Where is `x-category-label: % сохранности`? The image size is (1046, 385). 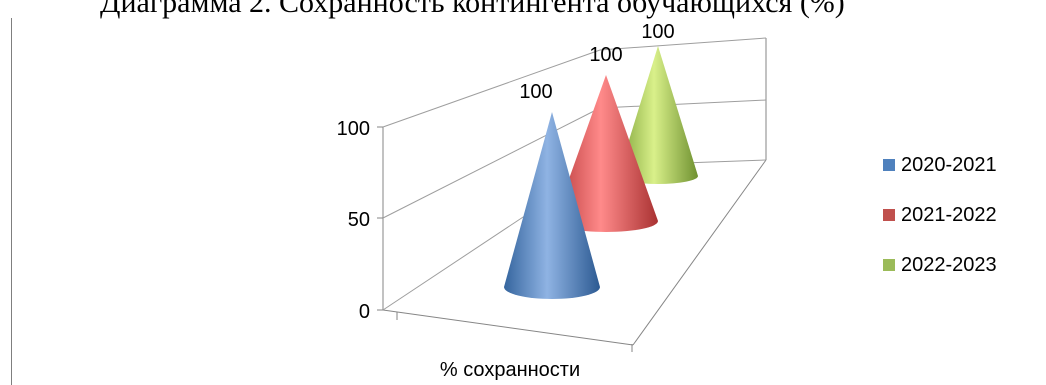 x-category-label: % сохранности is located at coordinates (510, 370).